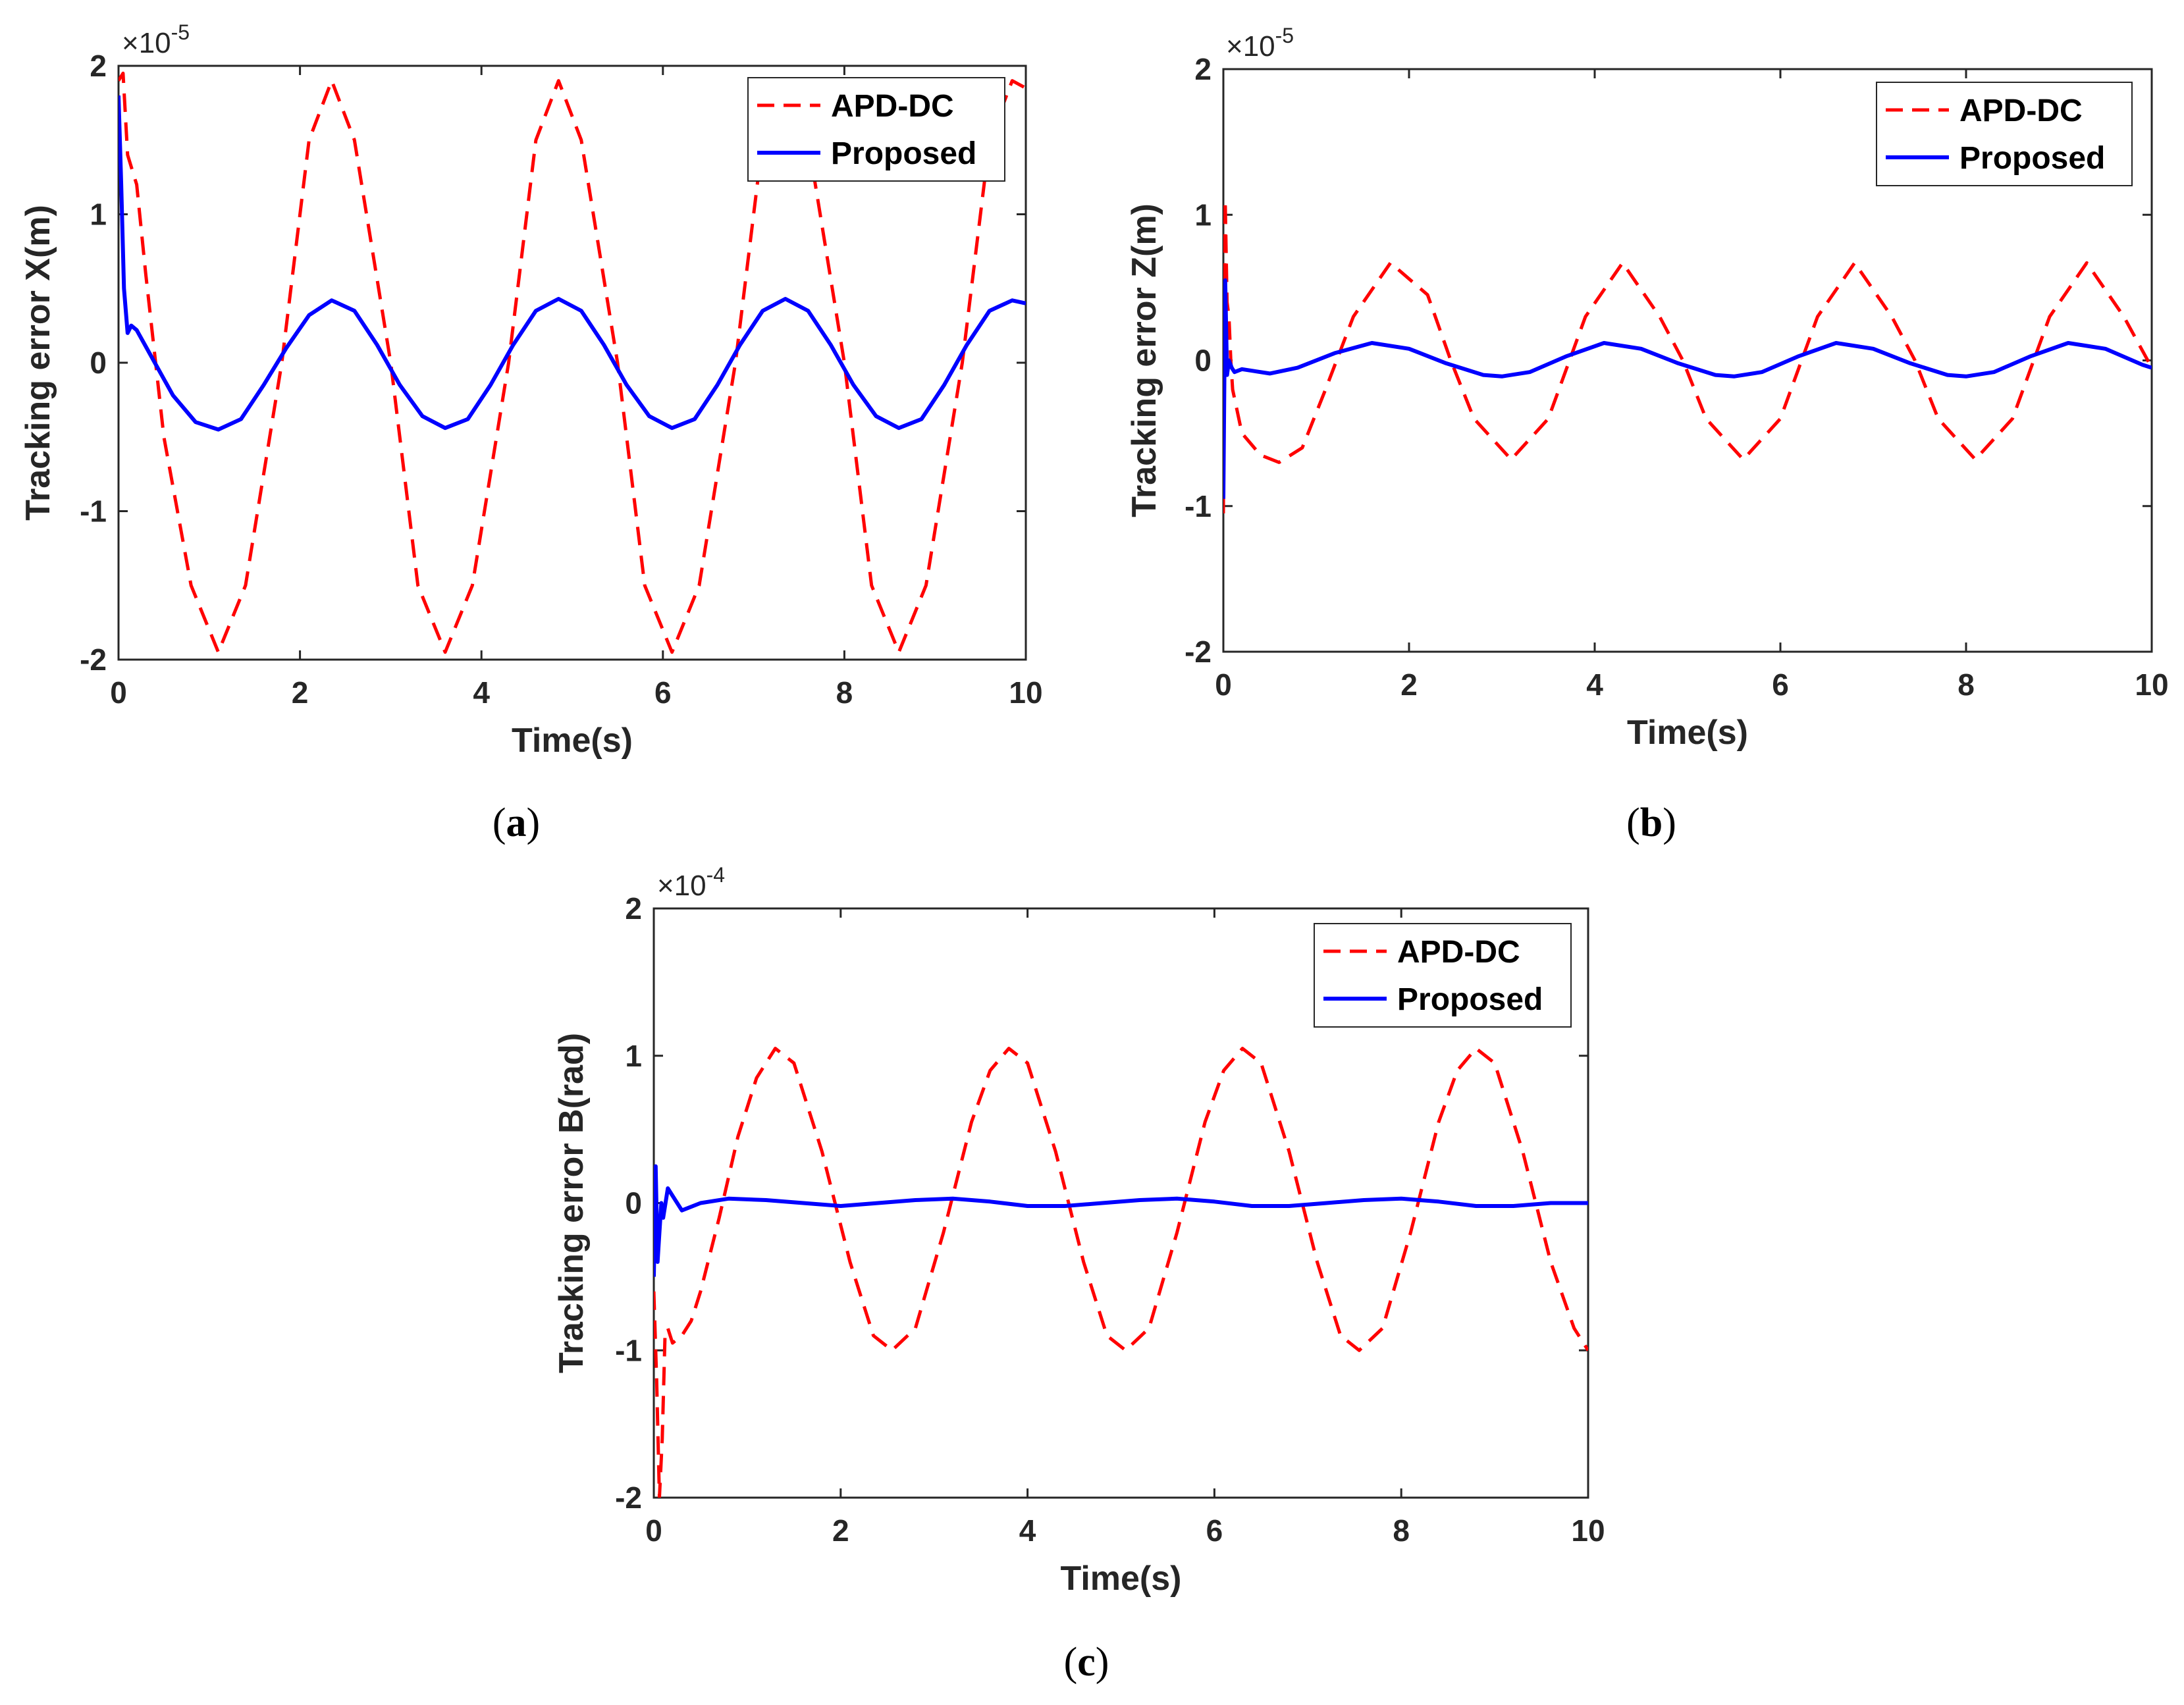  Describe the element at coordinates (571, 1203) in the screenshot. I see `y-axis-label: Tracking error B(rad)` at that location.